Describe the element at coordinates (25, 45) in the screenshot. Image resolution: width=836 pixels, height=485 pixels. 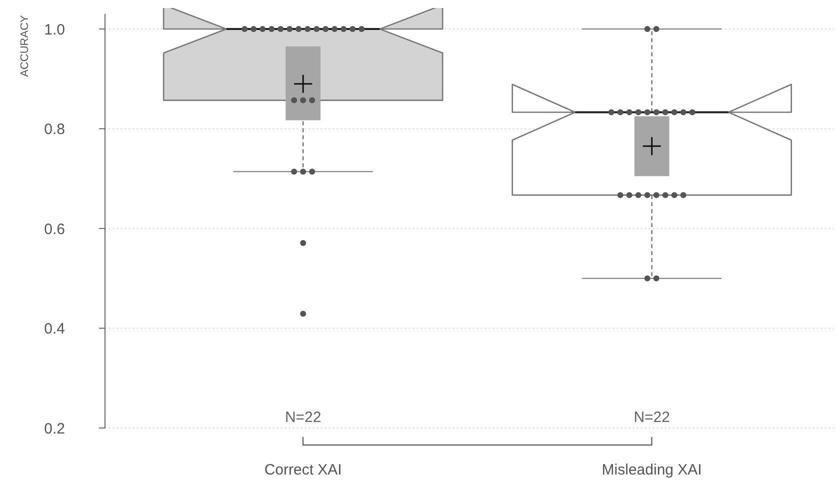
I see `y-axis-title: ACCURACY` at that location.